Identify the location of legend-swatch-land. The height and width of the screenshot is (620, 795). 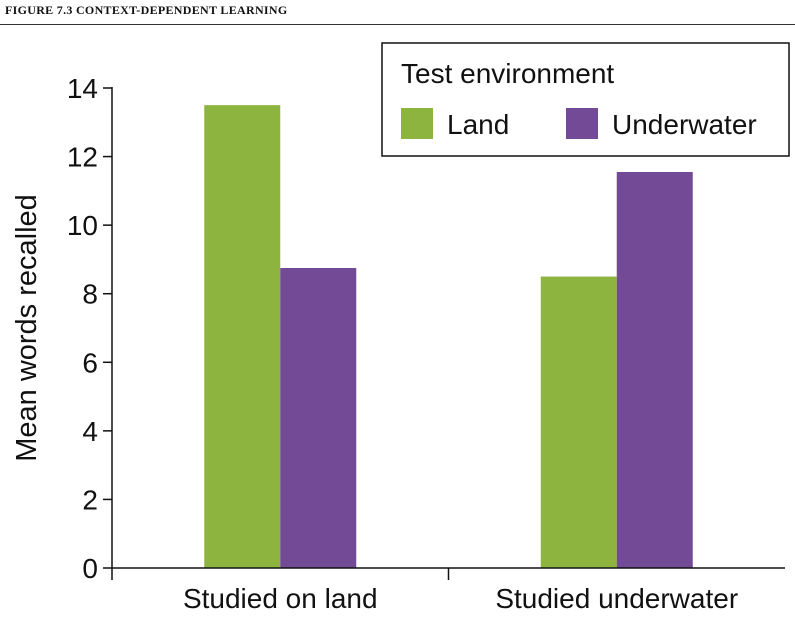
(417, 123).